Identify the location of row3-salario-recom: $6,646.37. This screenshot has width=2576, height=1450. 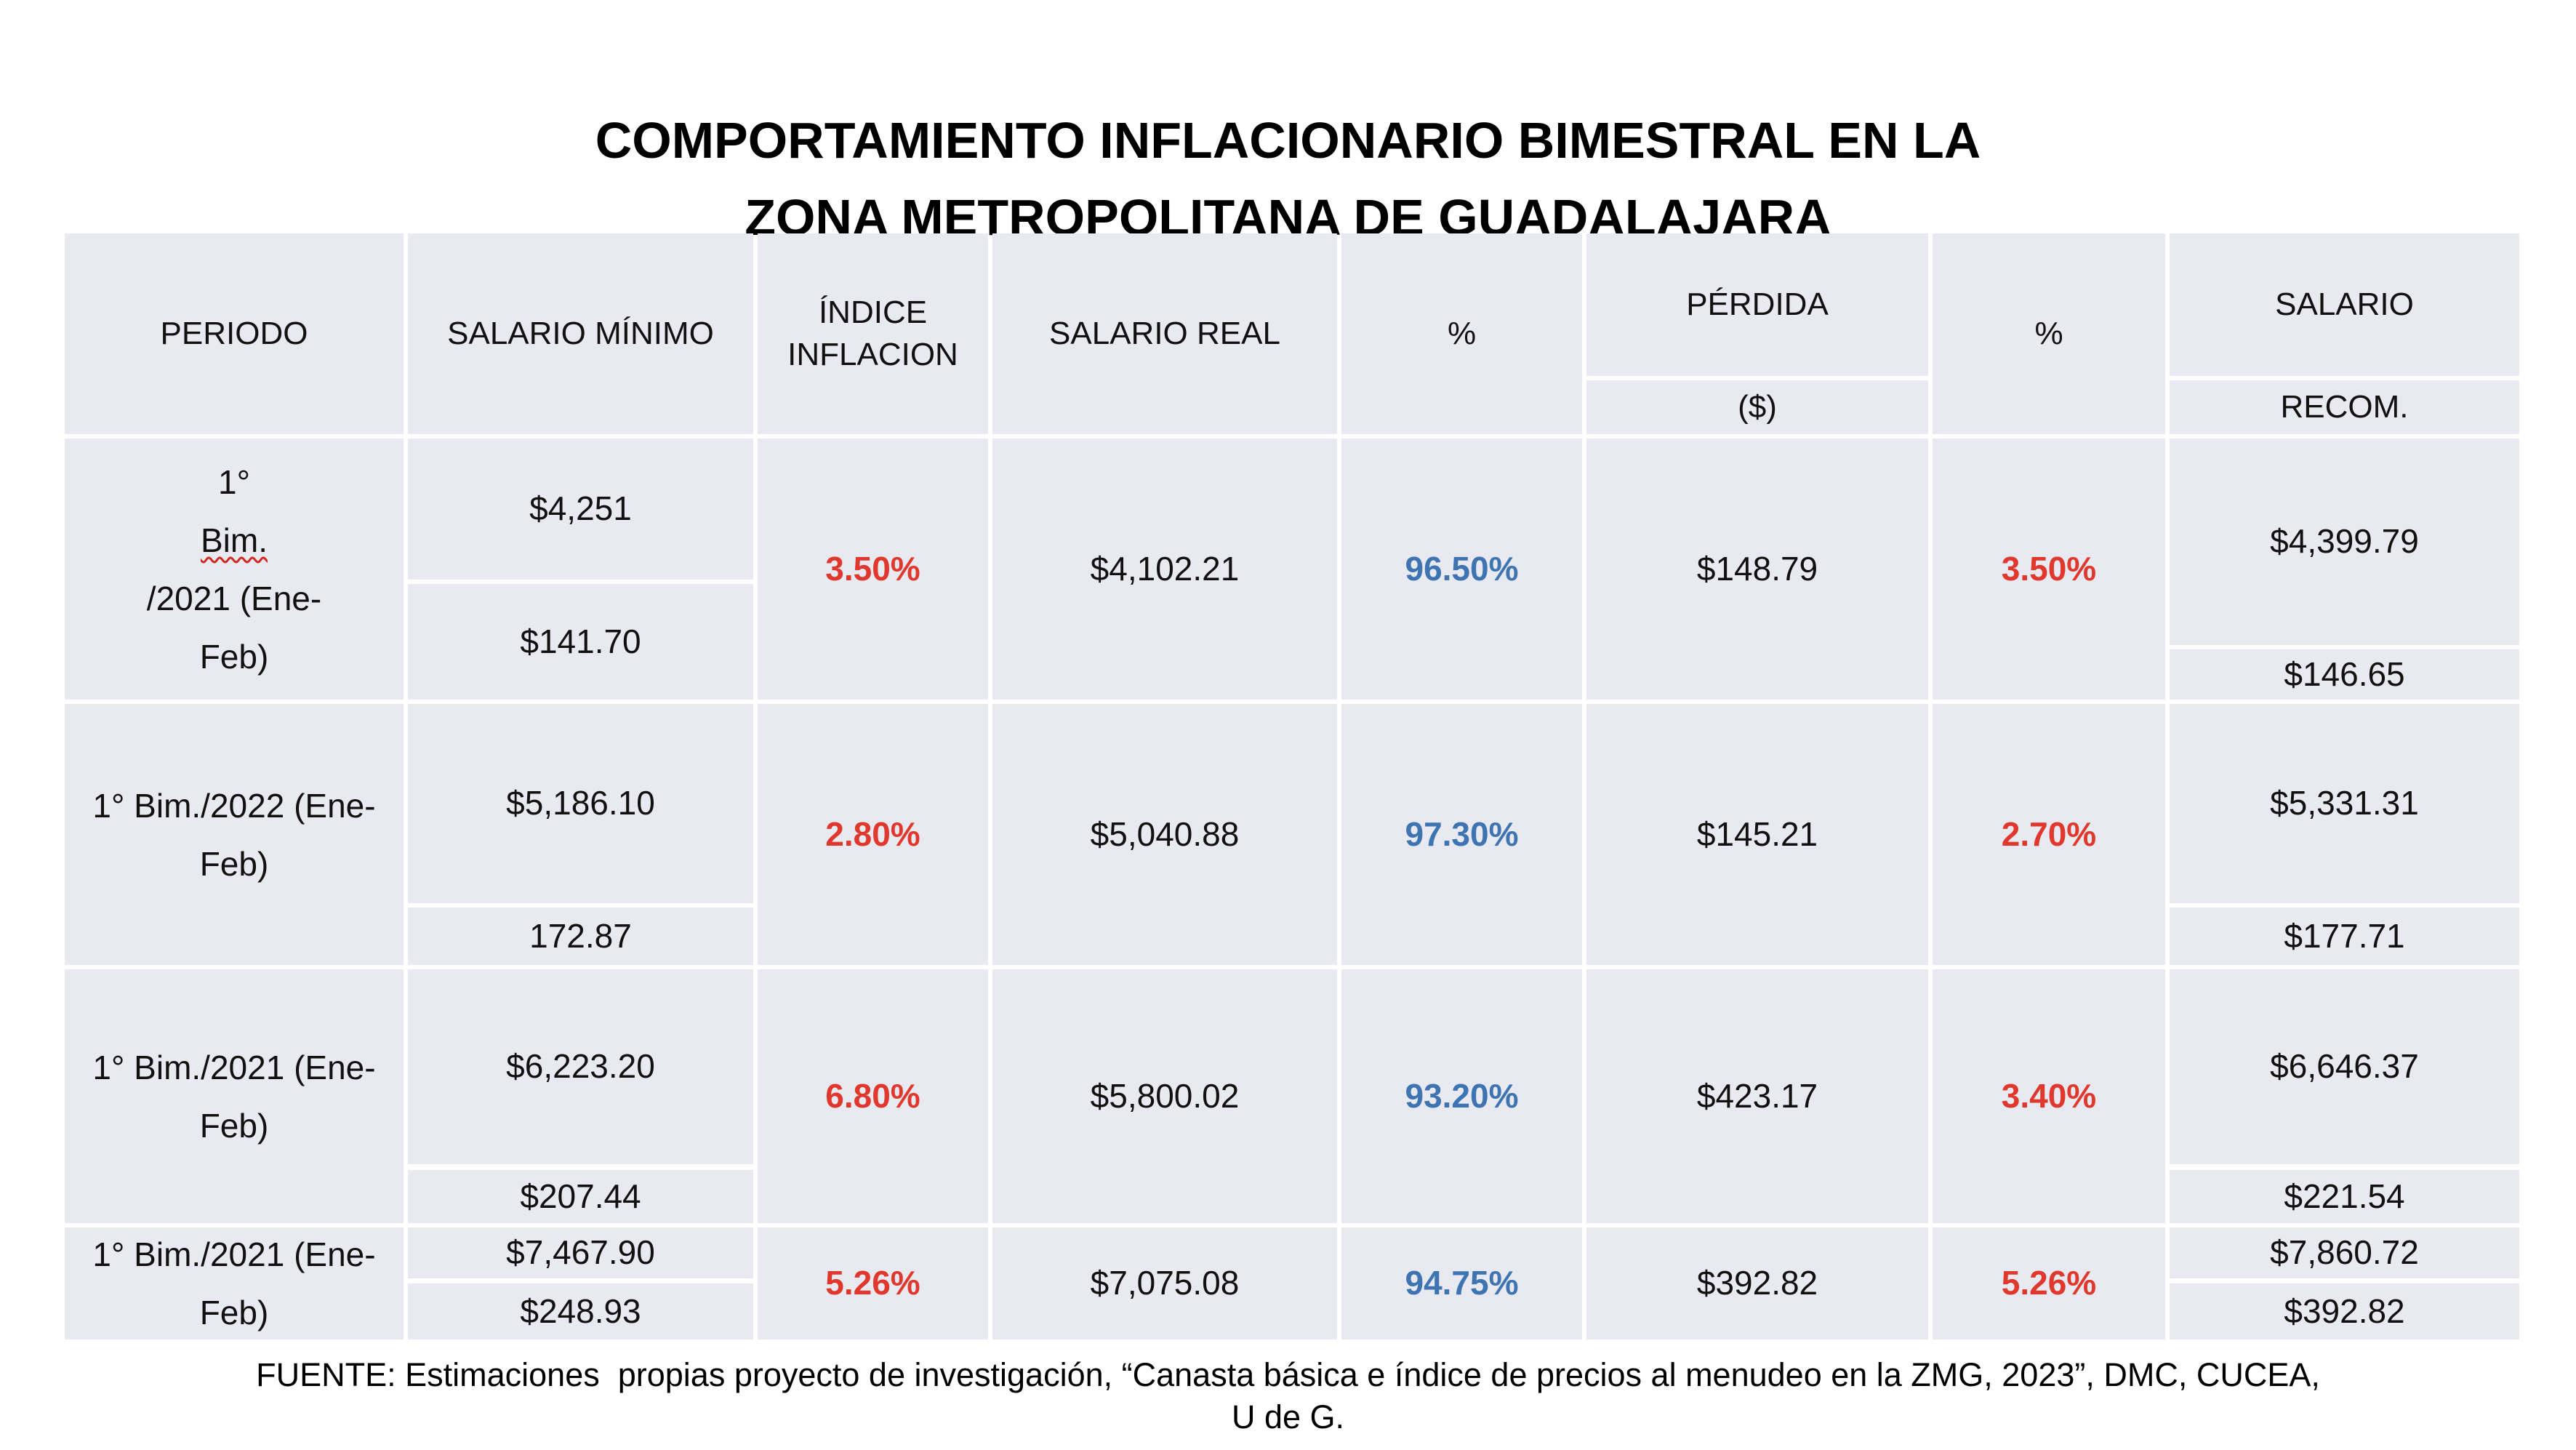
(2345, 1066).